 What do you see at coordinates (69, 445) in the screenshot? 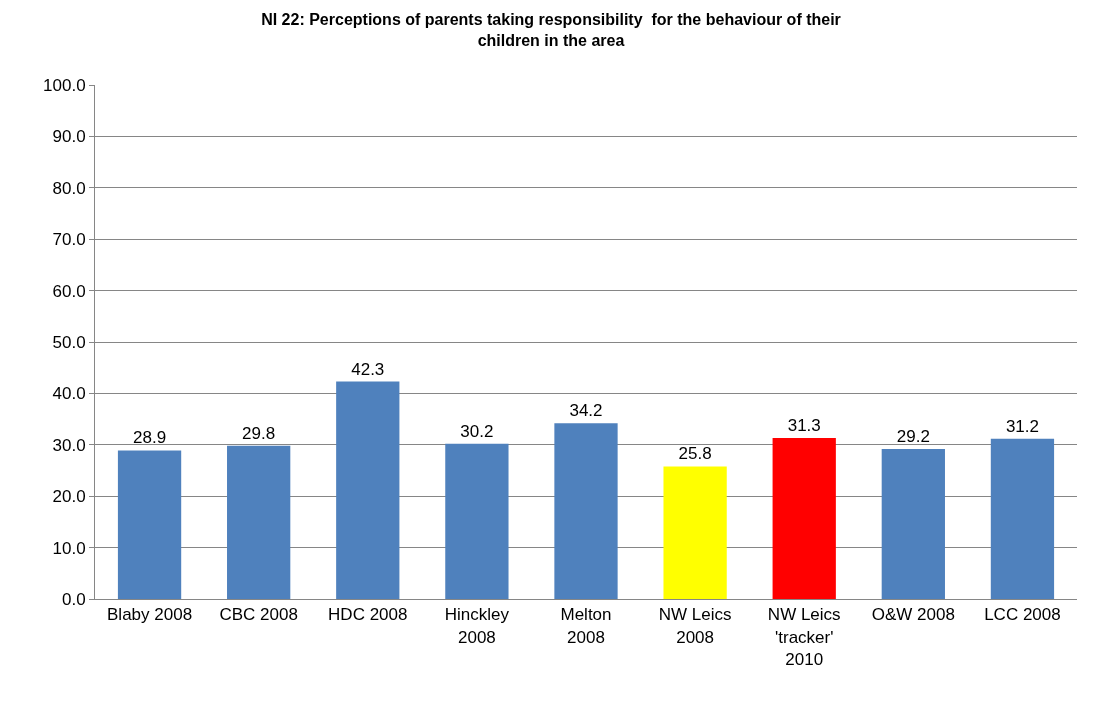
I see `y-tick-label: 30.0` at bounding box center [69, 445].